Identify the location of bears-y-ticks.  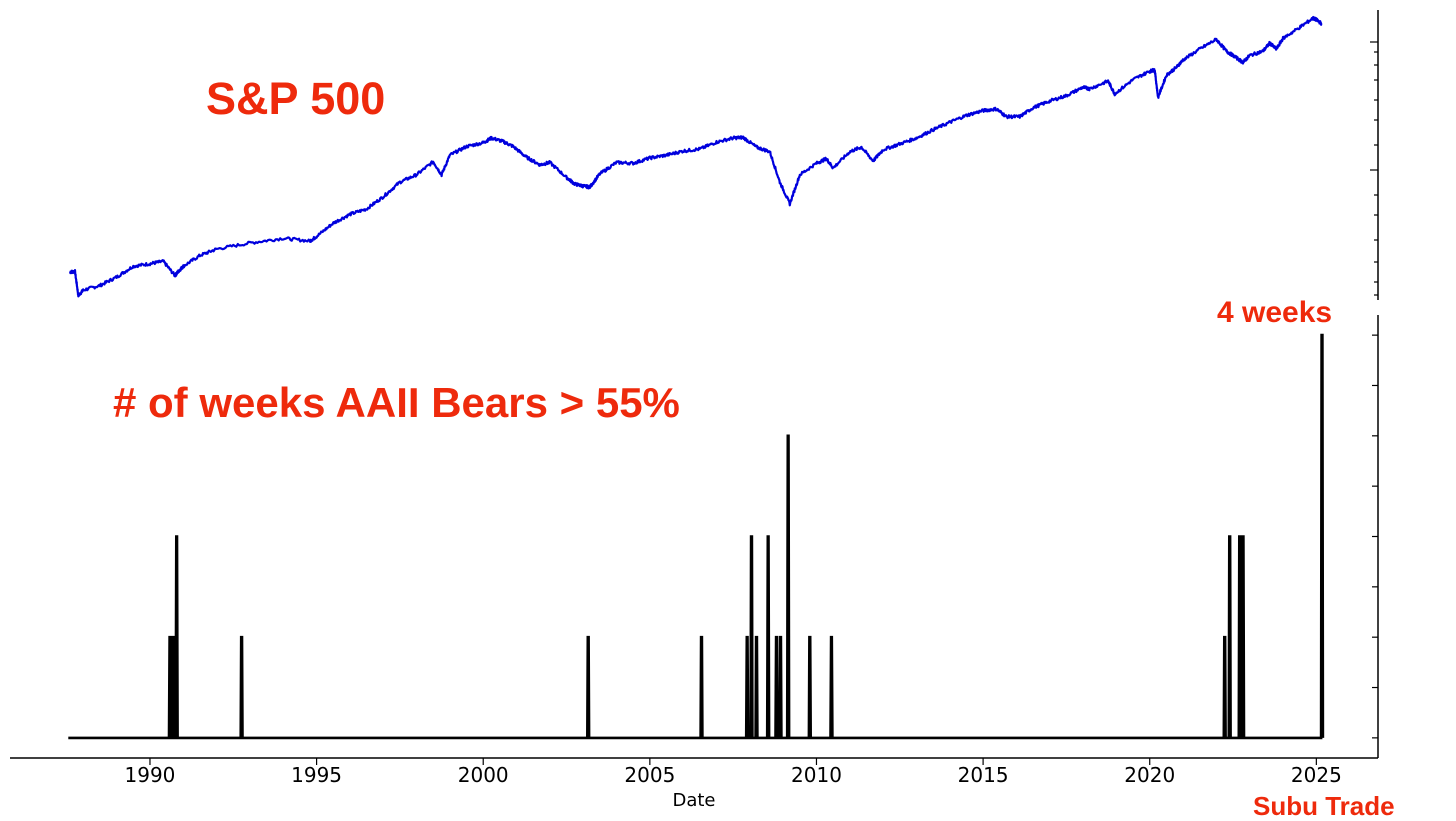
(1375, 536).